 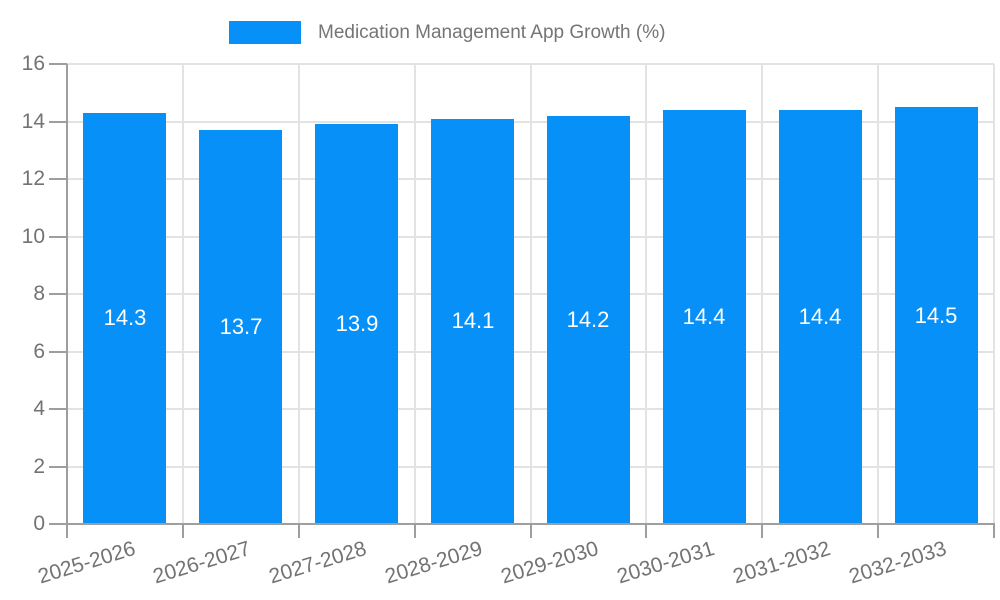 I want to click on x-tick-label: 2028-2029, so click(x=434, y=563).